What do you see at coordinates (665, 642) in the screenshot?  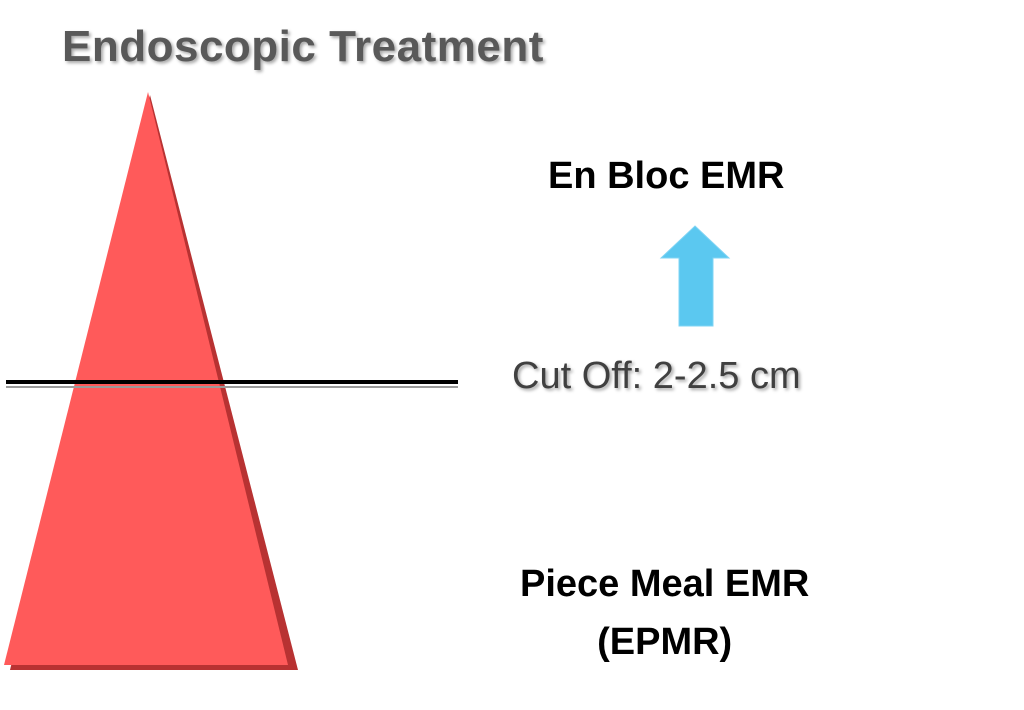 I see `piecemeal-label-line2: (EPMR)` at bounding box center [665, 642].